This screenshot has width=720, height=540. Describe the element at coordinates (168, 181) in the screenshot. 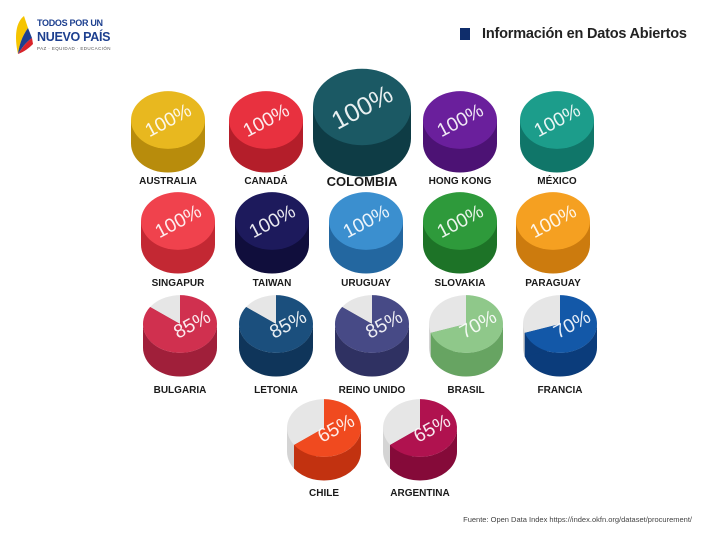

I see `country-label: AUSTRALIA` at that location.